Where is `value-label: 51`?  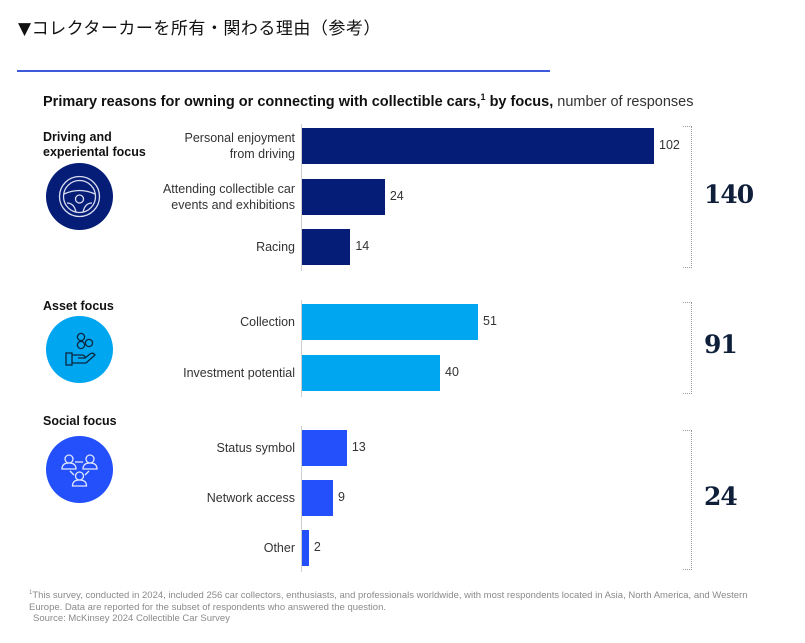
value-label: 51 is located at coordinates (490, 321).